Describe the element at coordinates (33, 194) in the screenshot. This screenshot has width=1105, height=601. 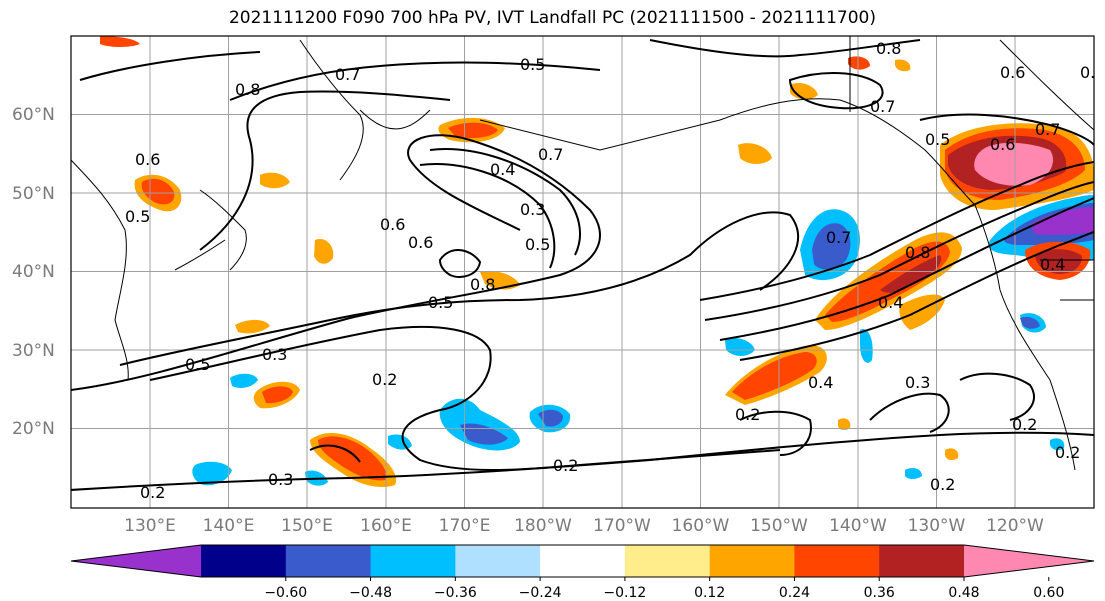
I see `lat-label: 50°N` at that location.